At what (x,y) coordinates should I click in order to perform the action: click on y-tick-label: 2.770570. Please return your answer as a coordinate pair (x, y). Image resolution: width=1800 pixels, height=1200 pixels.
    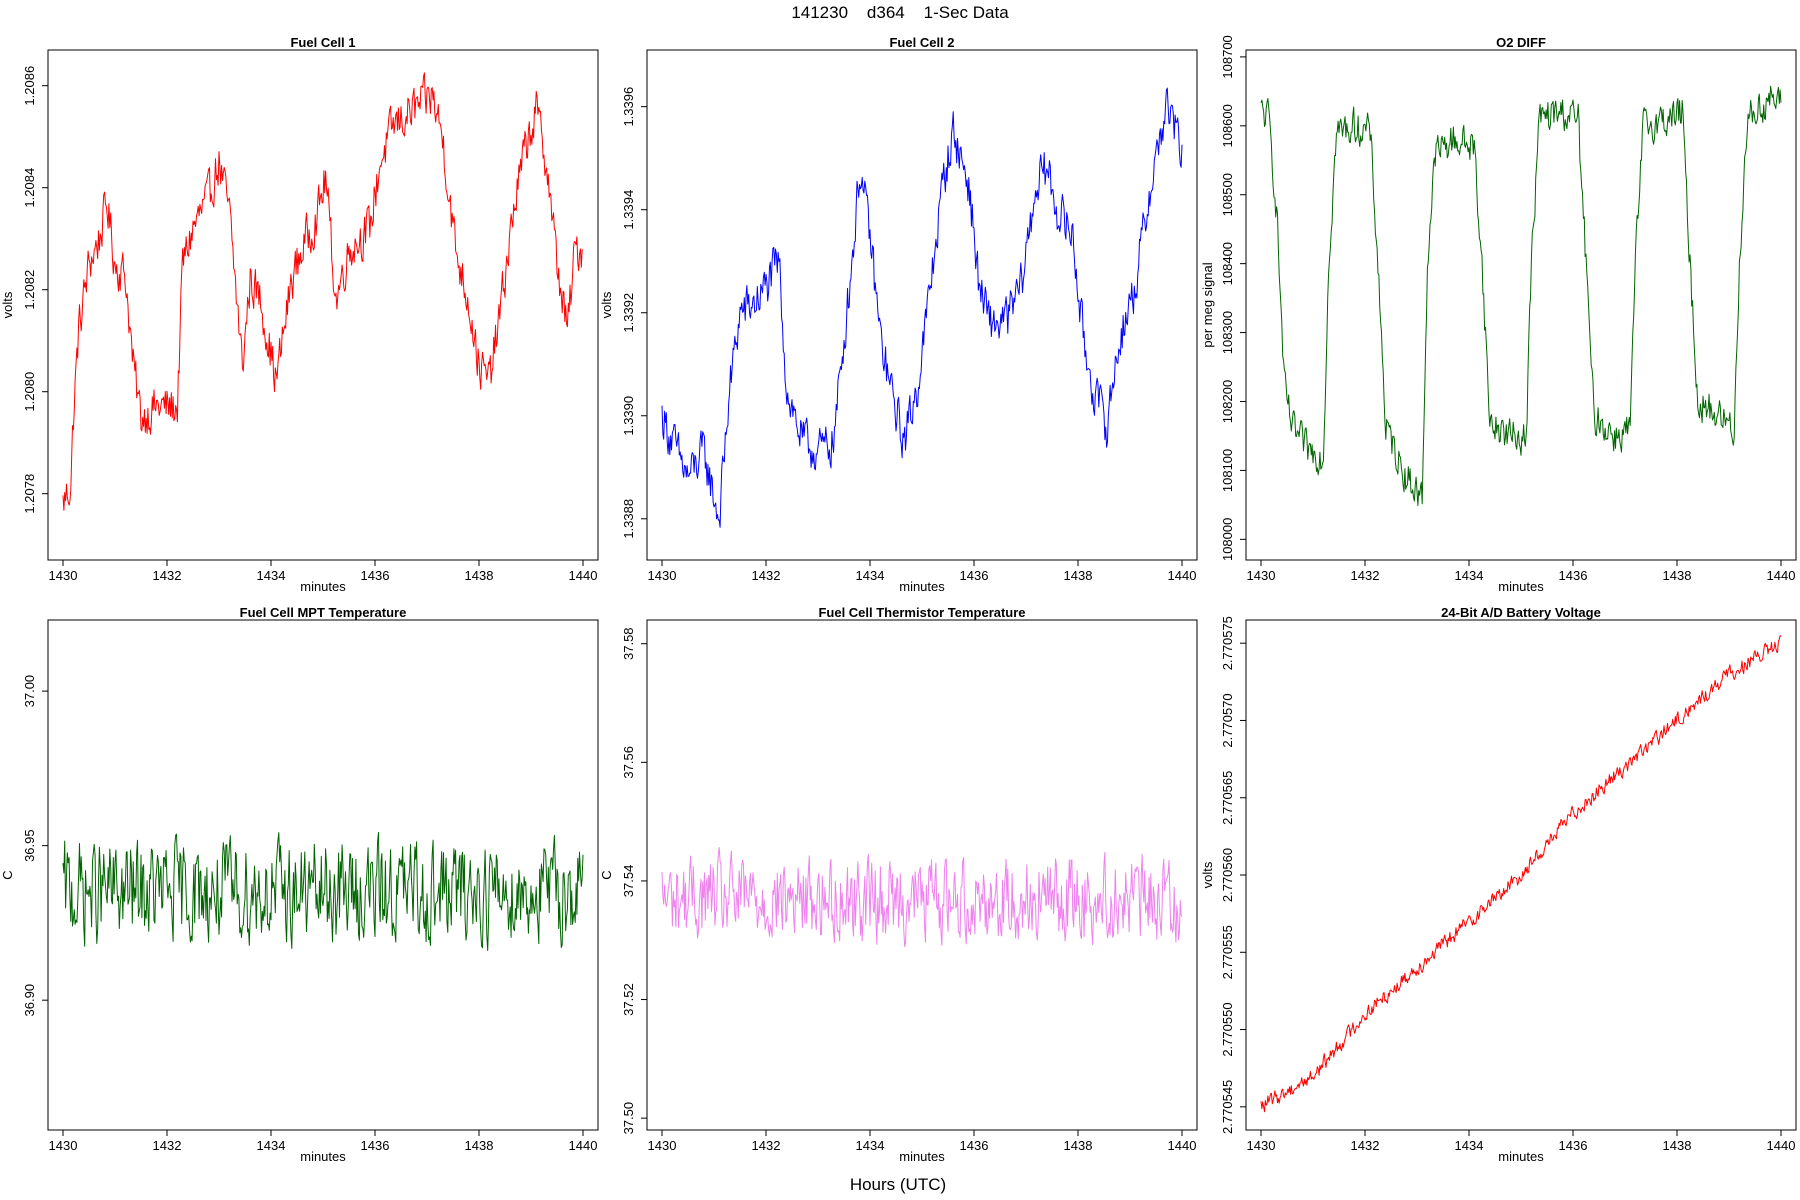
    Looking at the image, I should click on (1227, 720).